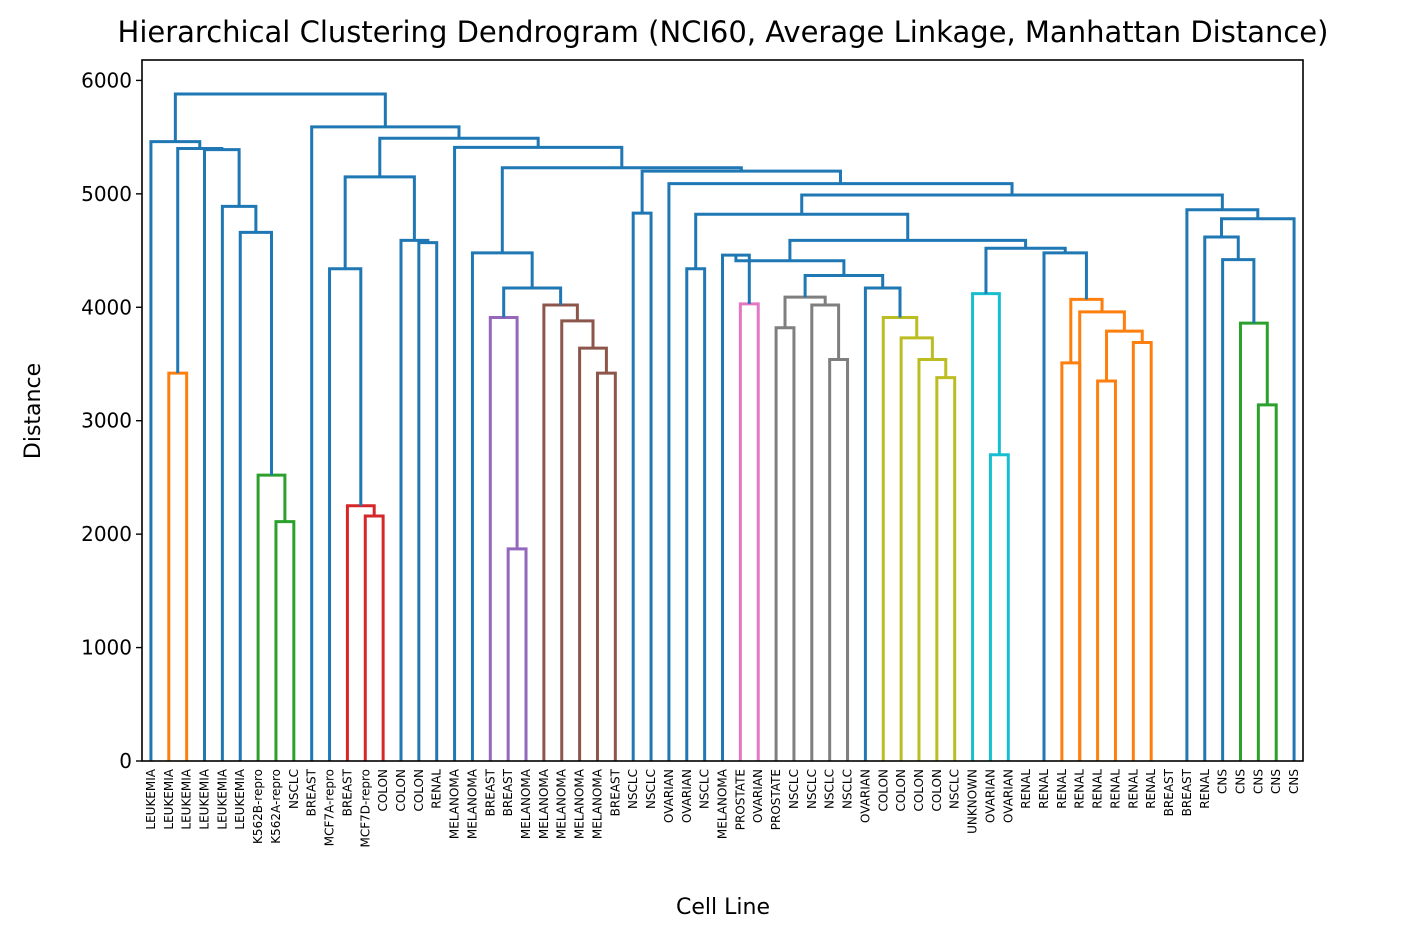 The height and width of the screenshot is (940, 1409). Describe the element at coordinates (106, 421) in the screenshot. I see `y-tick-label: 3000` at that location.